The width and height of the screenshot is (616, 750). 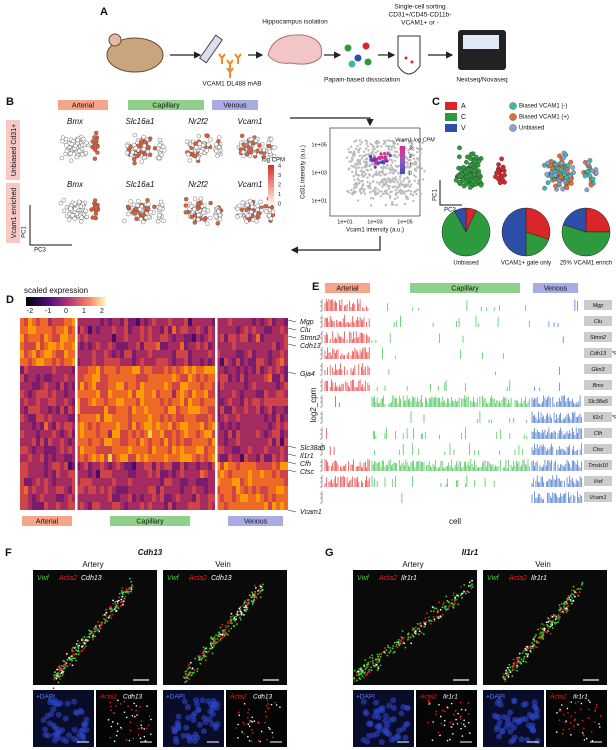 What do you see at coordinates (598, 338) in the screenshot?
I see `gene-label: Stmn2` at bounding box center [598, 338].